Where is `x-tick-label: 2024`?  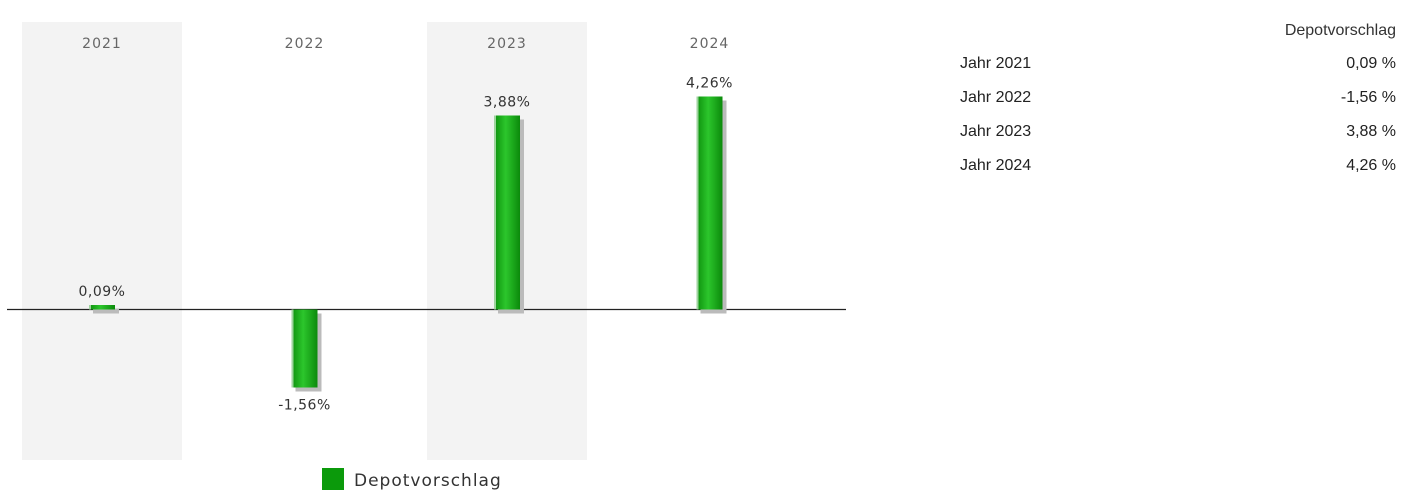 x-tick-label: 2024 is located at coordinates (710, 44).